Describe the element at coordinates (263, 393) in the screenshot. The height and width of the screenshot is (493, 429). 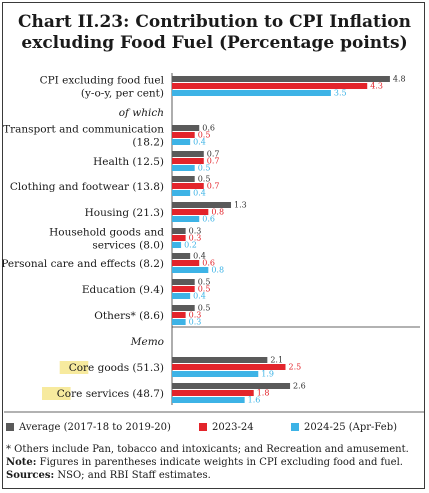
I see `data-label-core-services-48-7-series-1: 1.8` at that location.